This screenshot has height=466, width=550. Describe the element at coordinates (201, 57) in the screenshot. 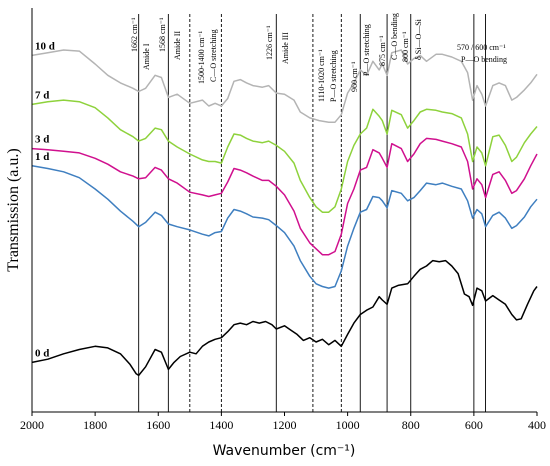

I see `annotation-1500-1400: 1500-1400 cm⁻¹` at that location.